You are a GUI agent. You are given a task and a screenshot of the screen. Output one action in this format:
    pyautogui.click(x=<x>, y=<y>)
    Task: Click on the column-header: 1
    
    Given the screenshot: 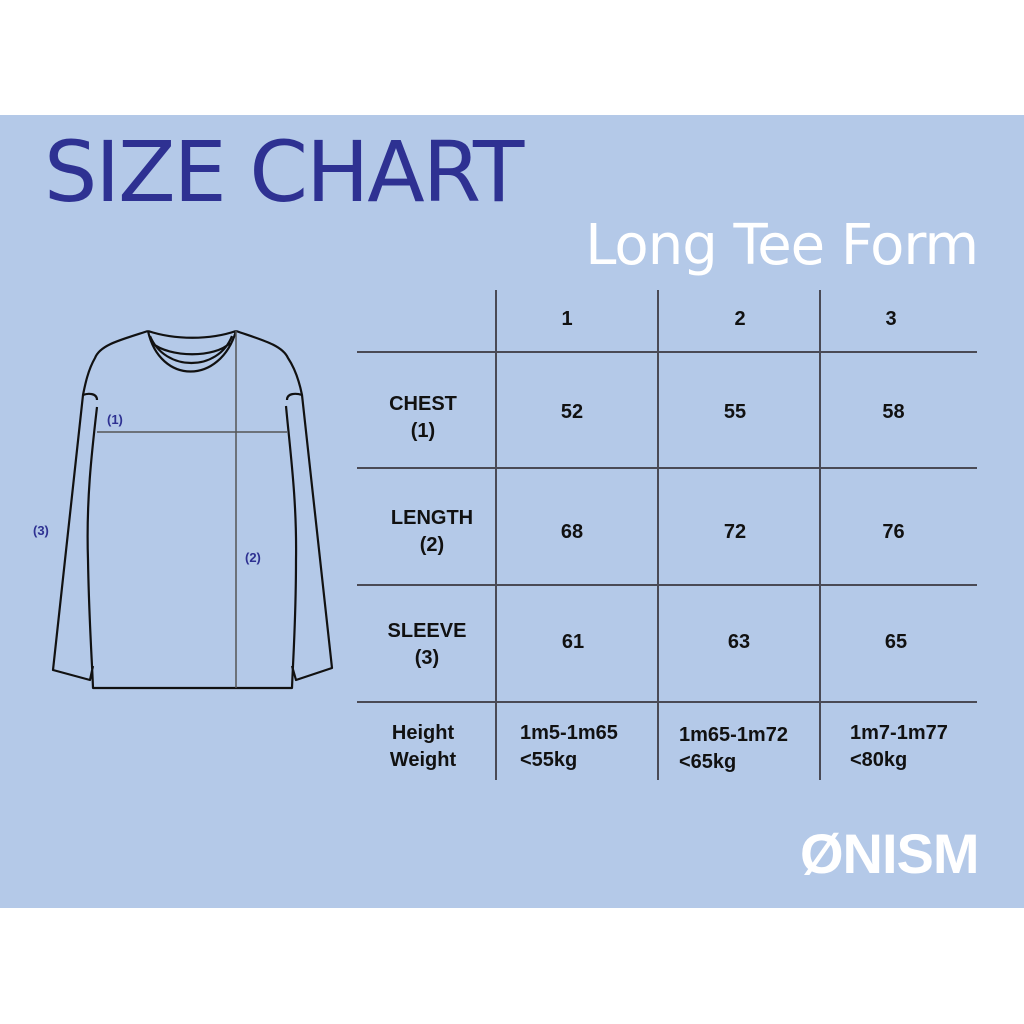 What is the action you would take?
    pyautogui.click(x=567, y=319)
    